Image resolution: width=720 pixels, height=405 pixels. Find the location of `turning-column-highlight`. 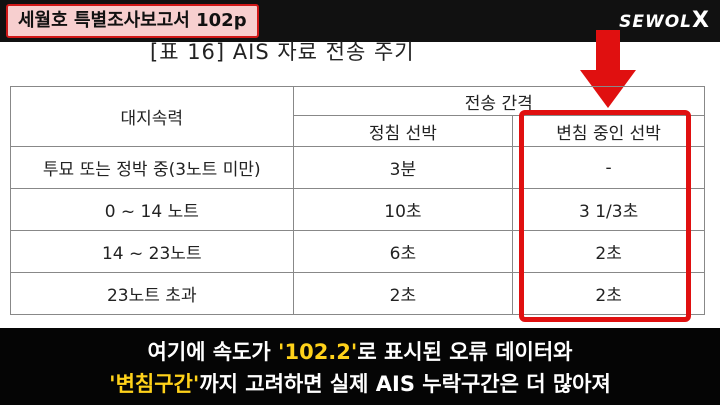

turning-column-highlight is located at coordinates (605, 216).